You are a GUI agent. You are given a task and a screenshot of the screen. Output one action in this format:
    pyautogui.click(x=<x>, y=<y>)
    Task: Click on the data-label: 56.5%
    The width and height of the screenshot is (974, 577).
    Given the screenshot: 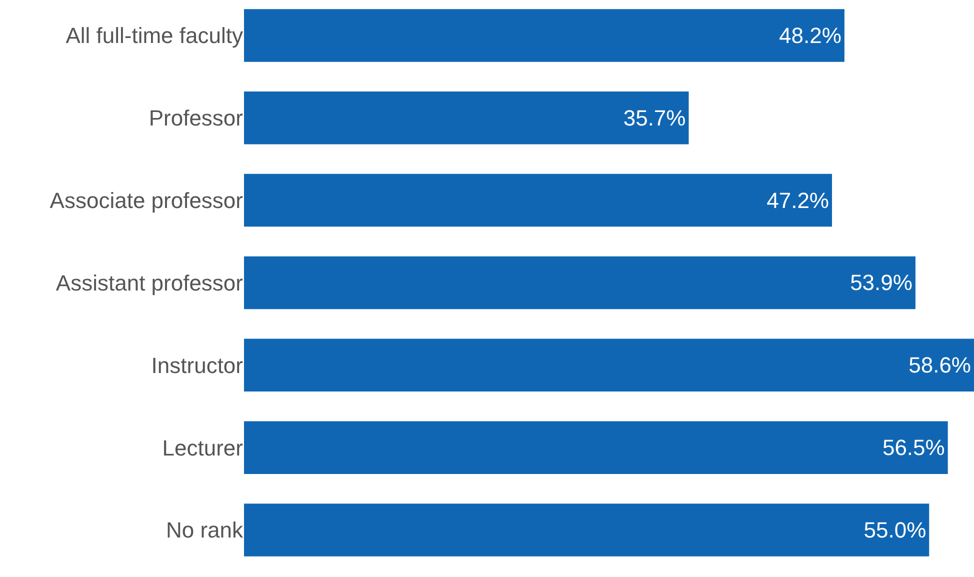 What is the action you would take?
    pyautogui.click(x=913, y=447)
    